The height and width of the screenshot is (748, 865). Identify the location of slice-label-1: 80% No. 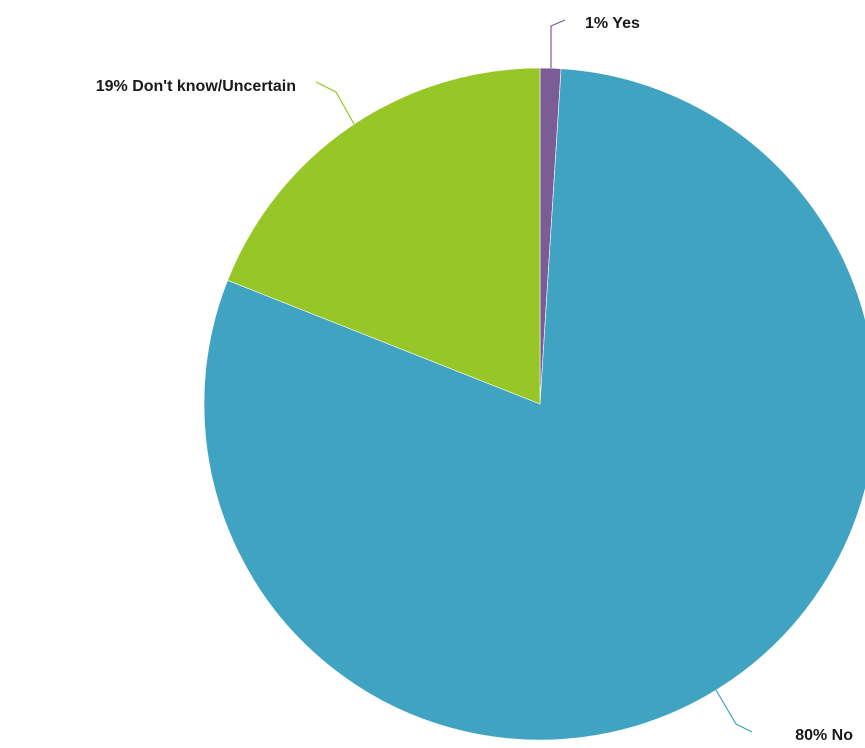
(824, 735).